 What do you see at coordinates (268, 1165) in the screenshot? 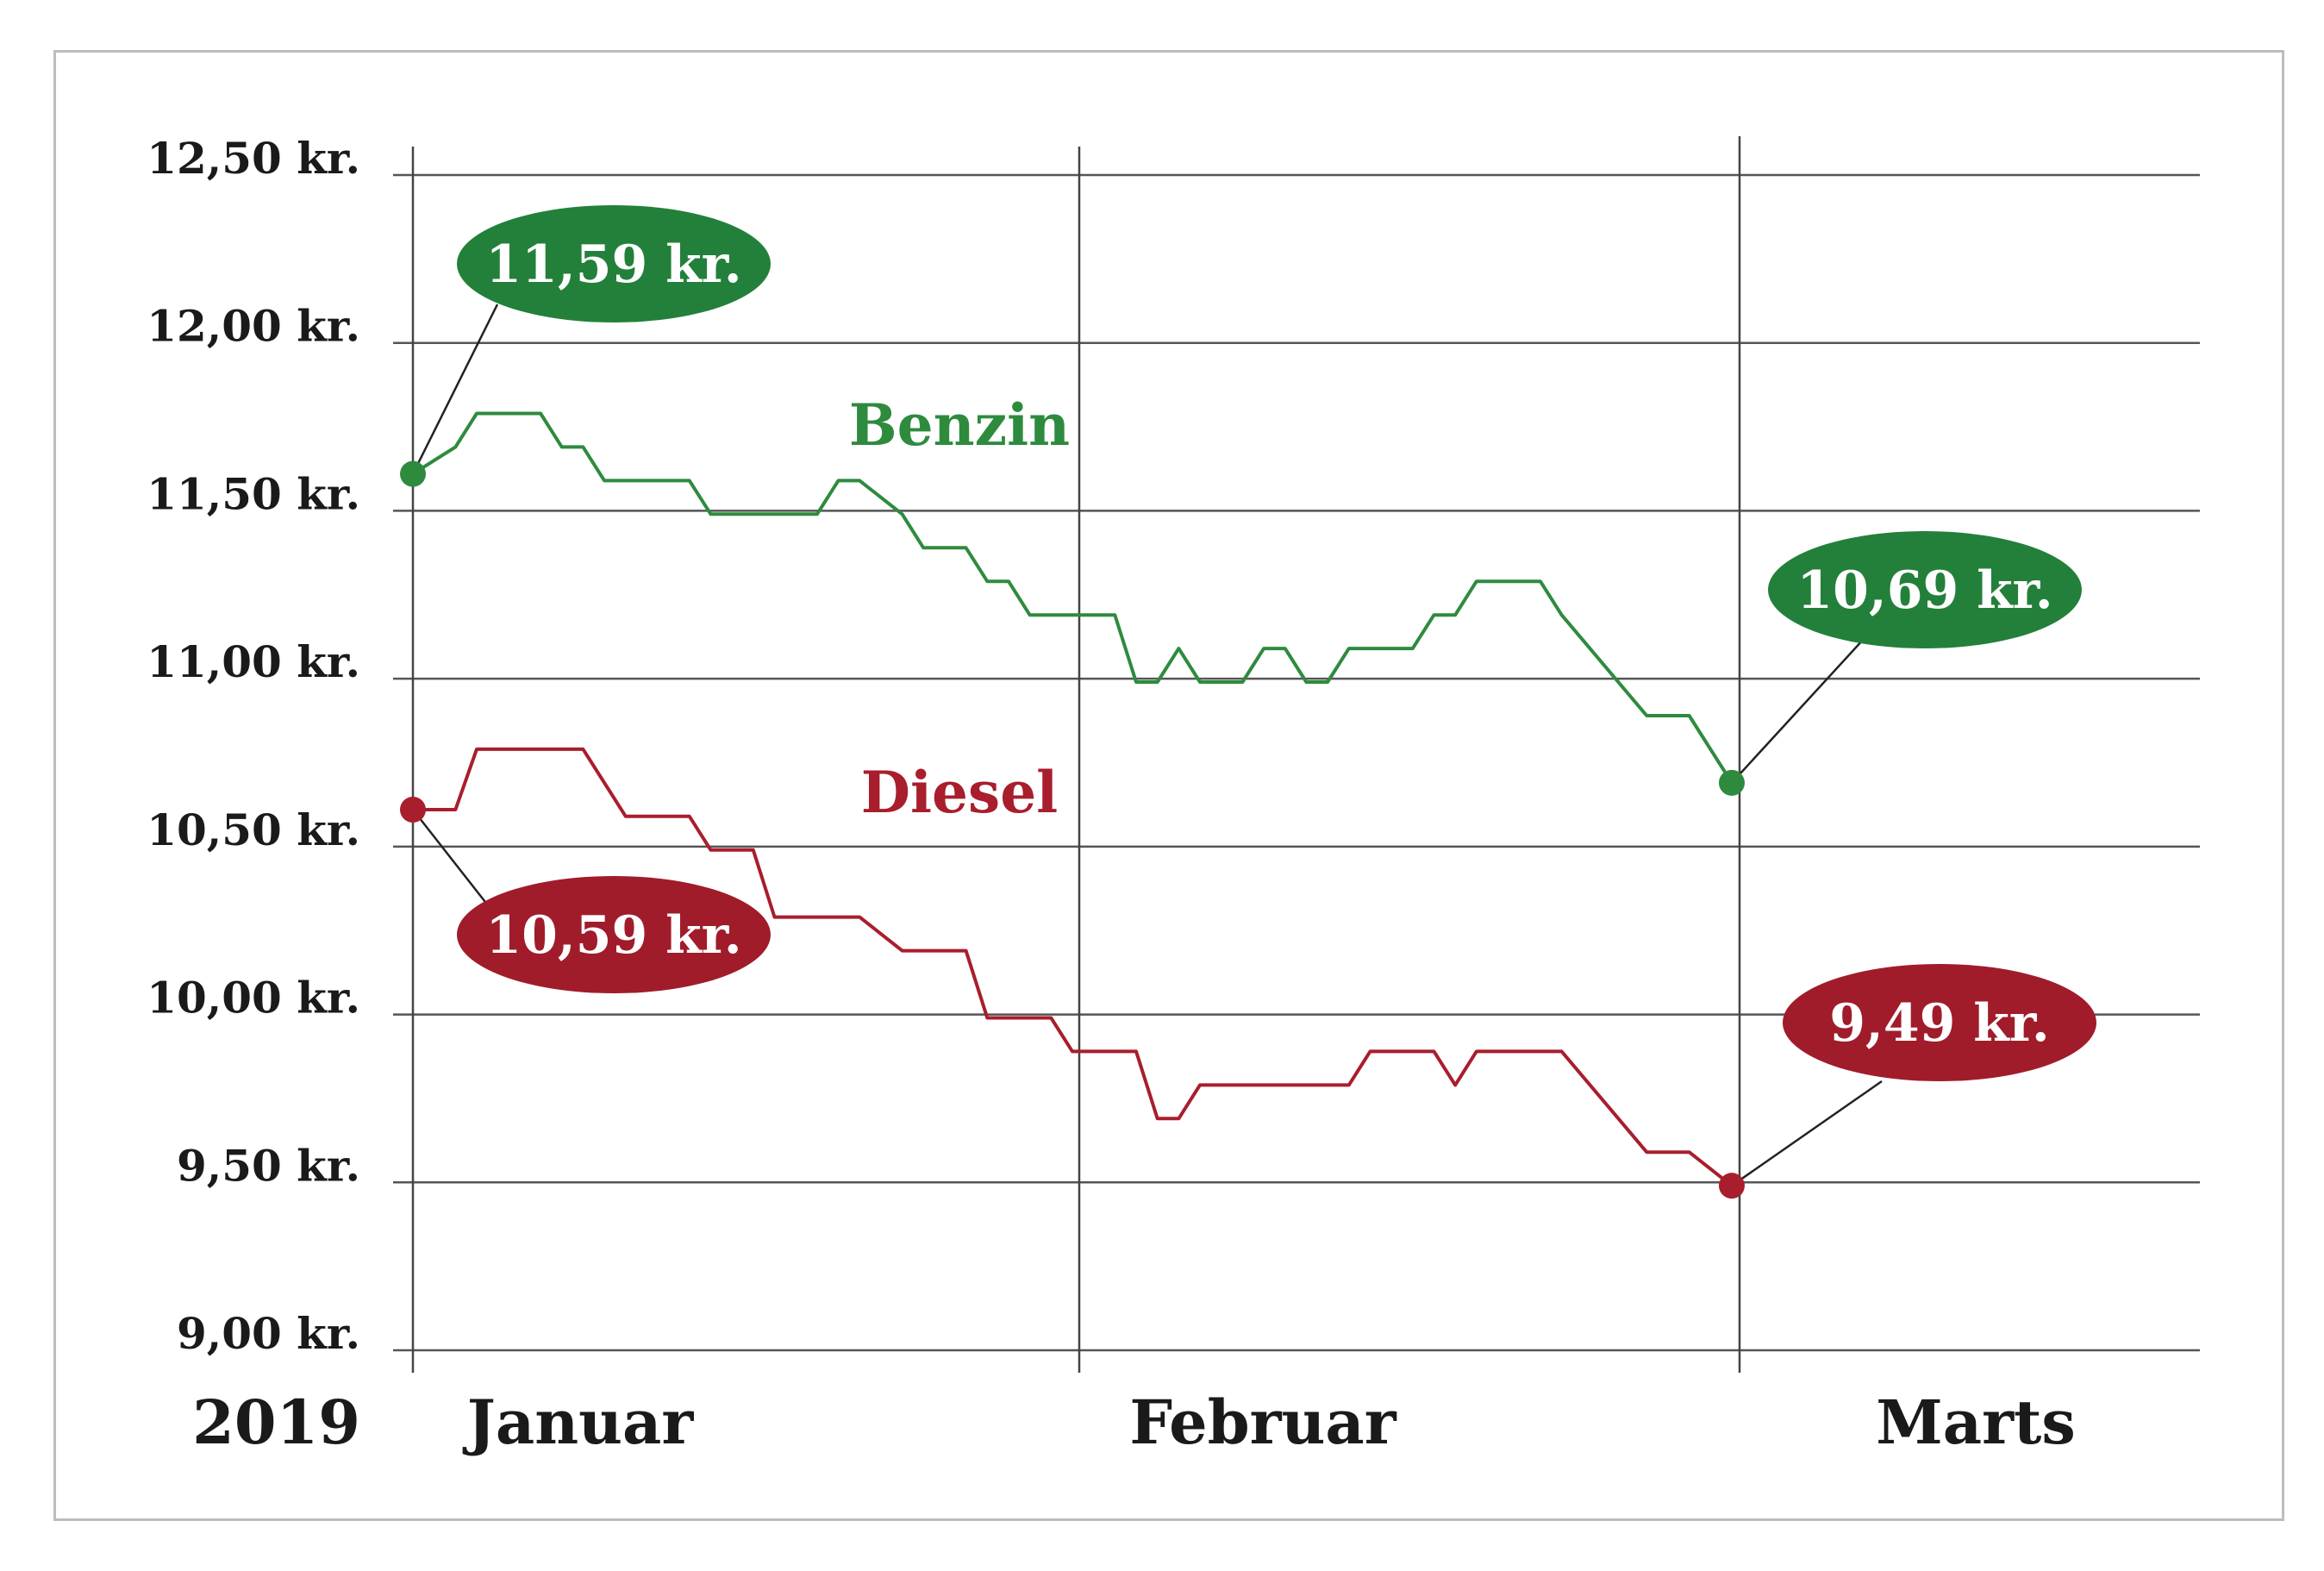
I see `y-tick-label: 9,50 kr.` at bounding box center [268, 1165].